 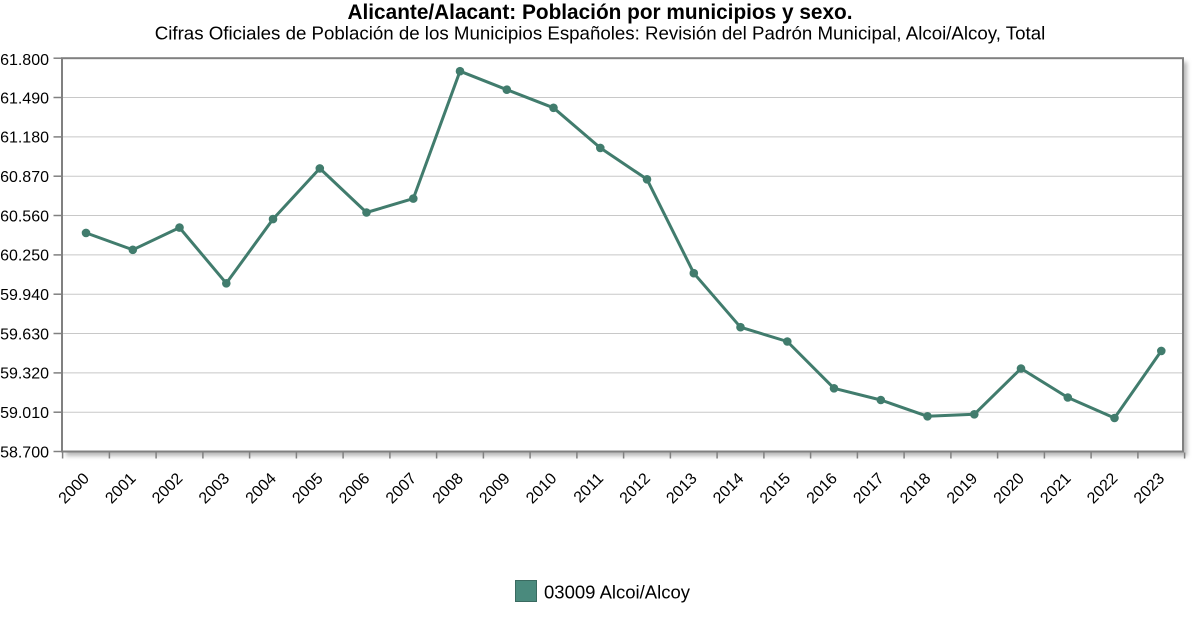 What do you see at coordinates (24, 413) in the screenshot?
I see `svg-text: 59.010` at bounding box center [24, 413].